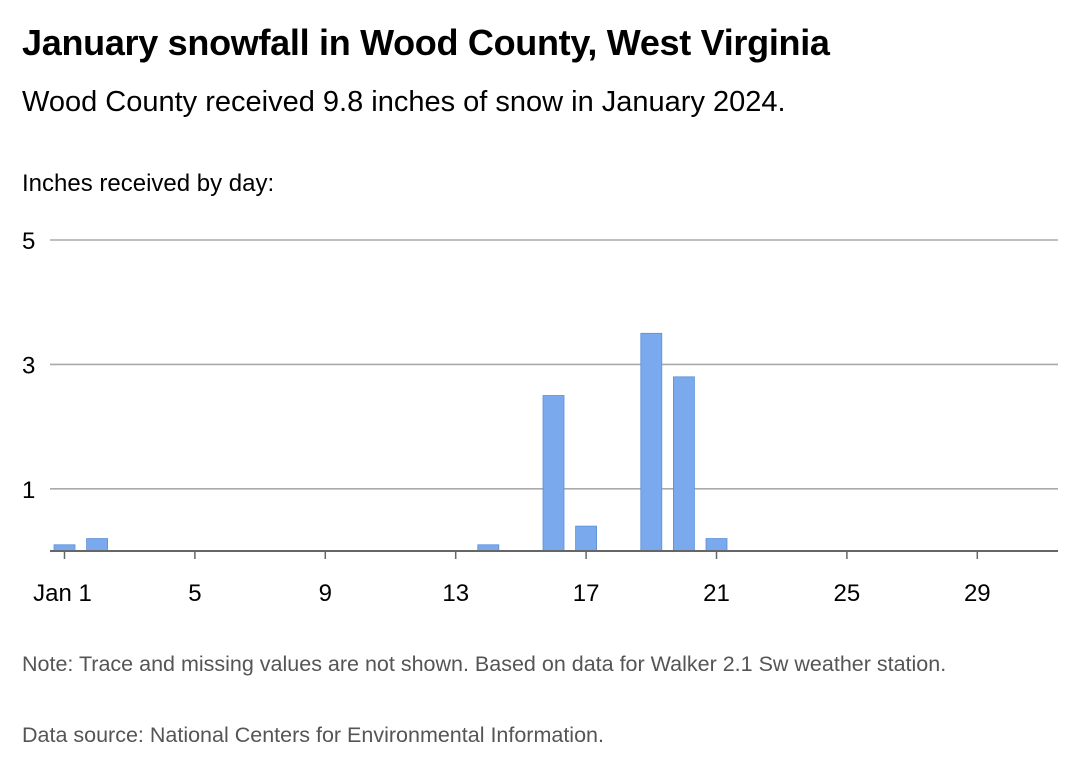 This screenshot has width=1080, height=770. I want to click on y-axis-tick-labels: 1 3 5, so click(28, 366).